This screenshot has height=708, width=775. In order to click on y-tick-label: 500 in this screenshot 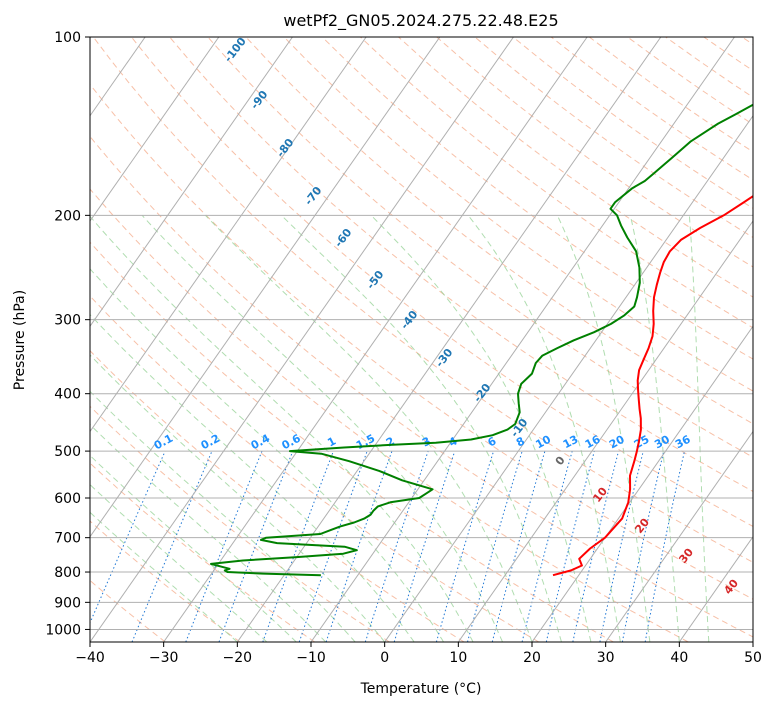, I will do `click(67, 452)`.